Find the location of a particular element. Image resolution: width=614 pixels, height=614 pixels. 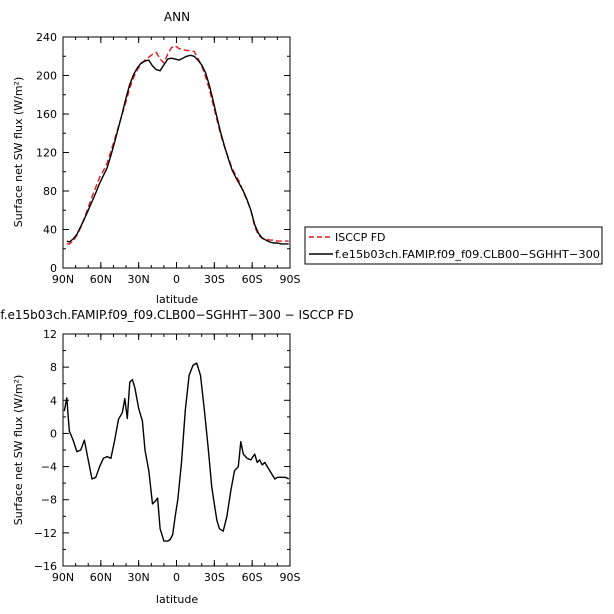

top-chart-series is located at coordinates (177, 145).